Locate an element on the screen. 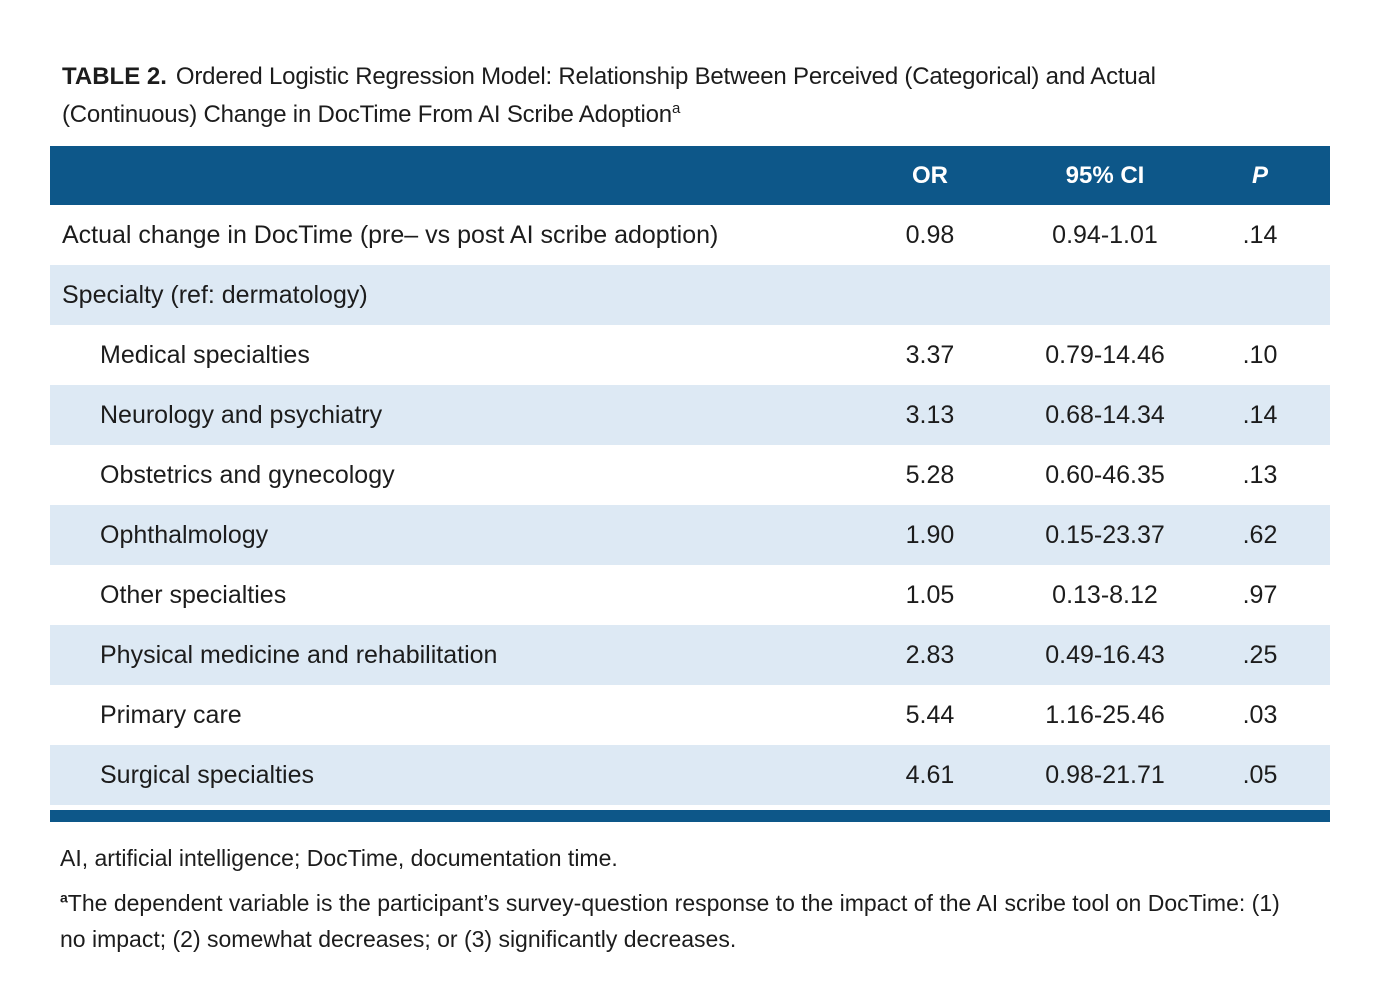  row-p: .05 is located at coordinates (1260, 774).